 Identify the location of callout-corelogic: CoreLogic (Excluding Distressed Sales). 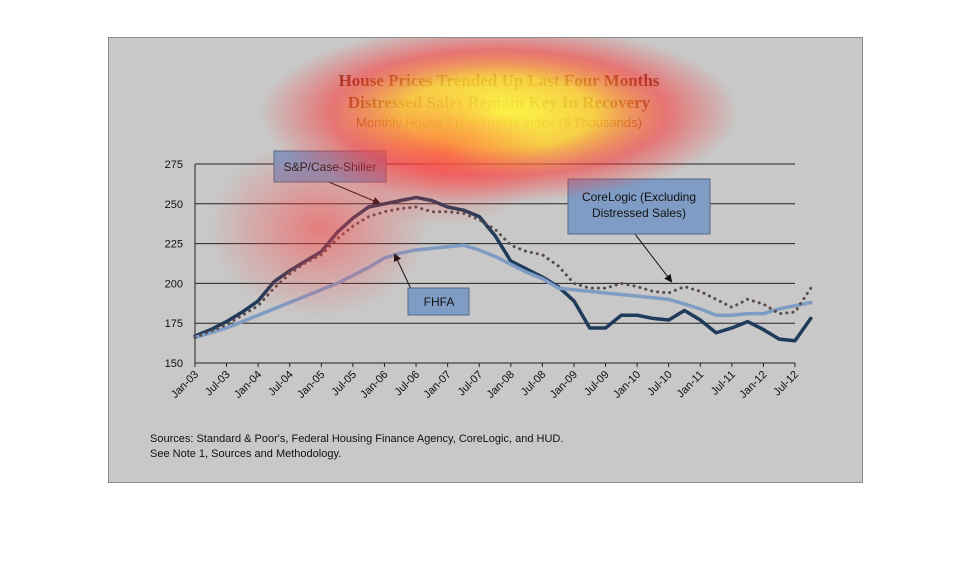
(639, 230).